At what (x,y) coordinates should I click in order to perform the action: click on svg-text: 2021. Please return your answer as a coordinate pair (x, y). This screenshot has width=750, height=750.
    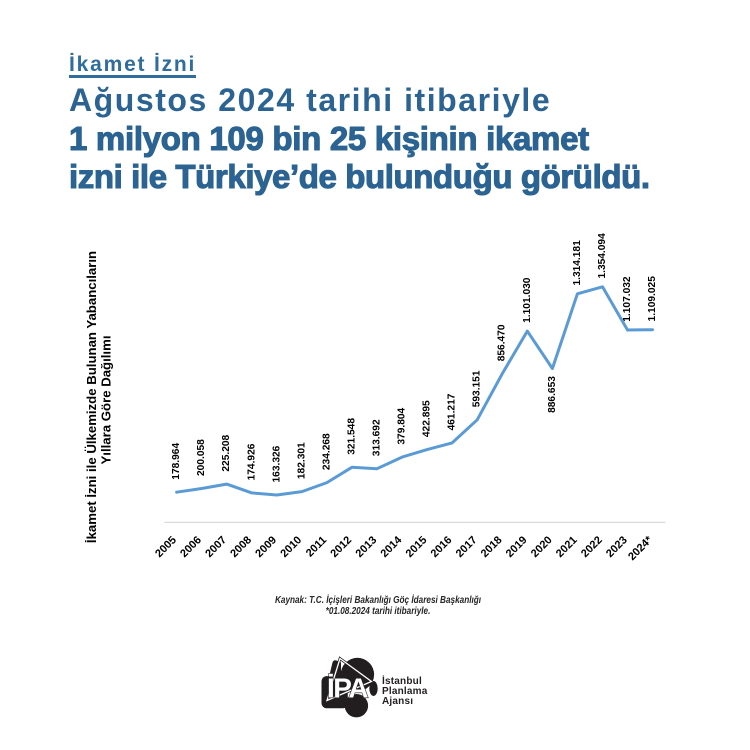
    Looking at the image, I should click on (567, 547).